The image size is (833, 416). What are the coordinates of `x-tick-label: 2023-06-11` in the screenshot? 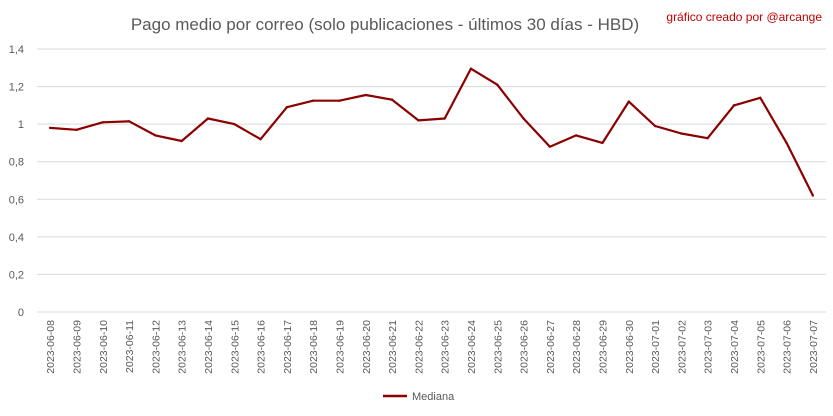 It's located at (130, 346).